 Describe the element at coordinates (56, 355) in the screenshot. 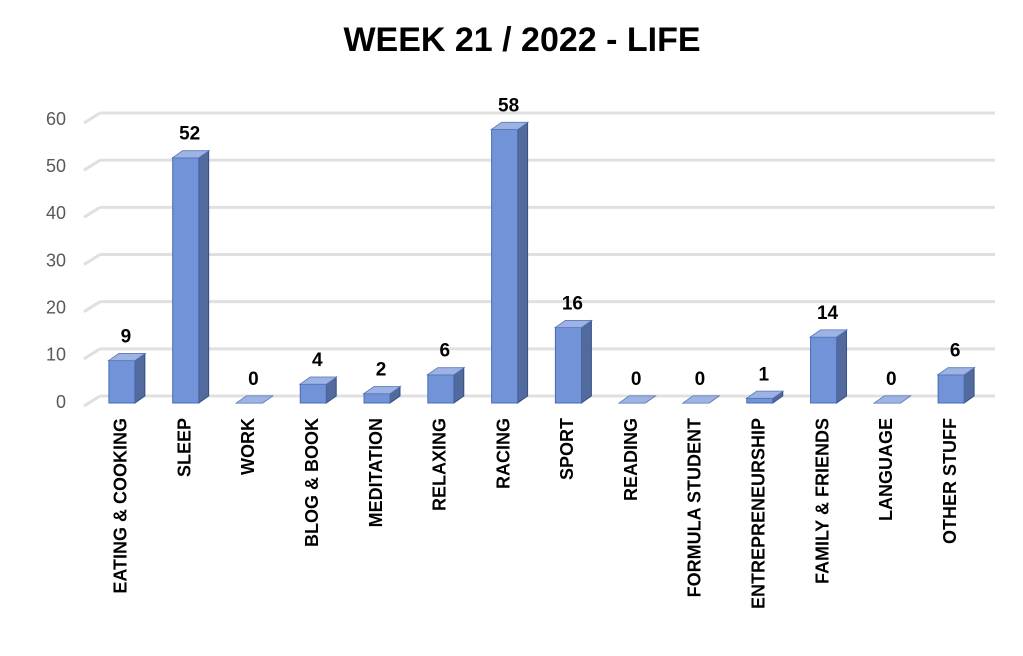

I see `y-tick-label: 10` at that location.